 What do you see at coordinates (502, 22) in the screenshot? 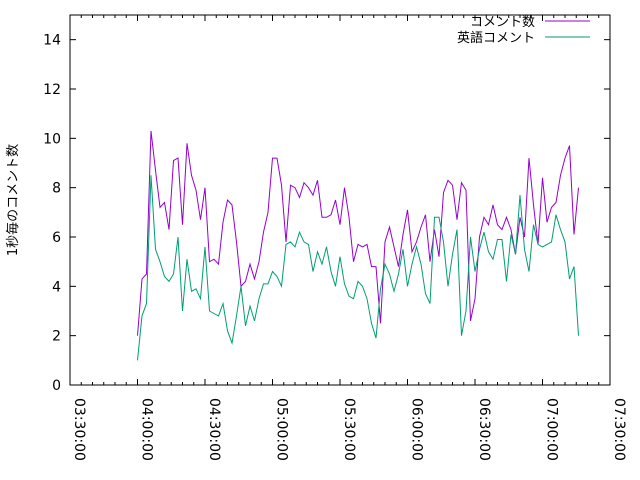
I see `legend-label-0: コメント数` at bounding box center [502, 22].